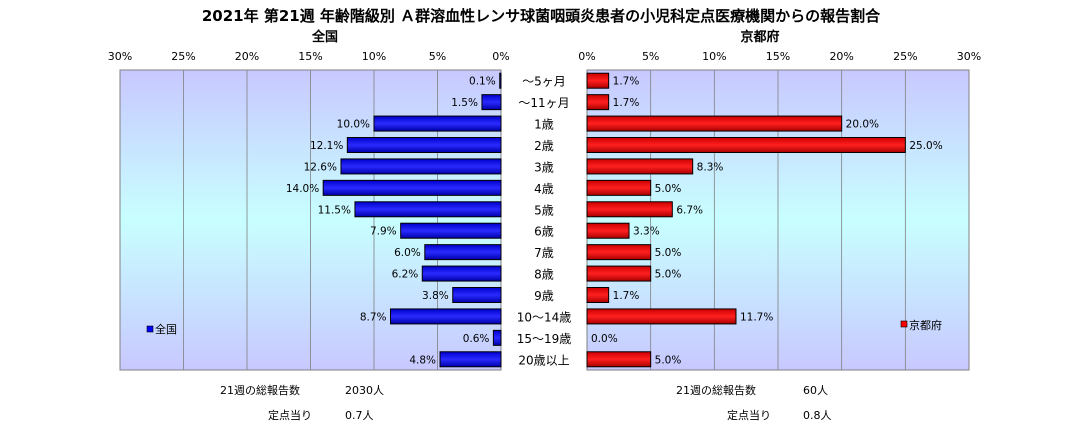  Describe the element at coordinates (905, 56) in the screenshot. I see `tick-label-kyoto: 25%` at that location.